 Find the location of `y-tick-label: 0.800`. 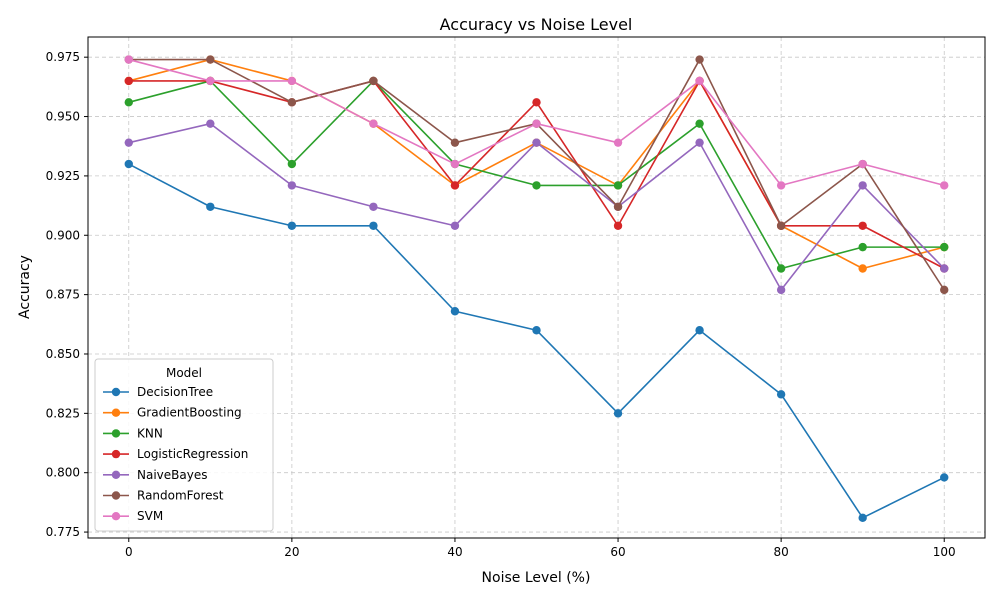

y-tick-label: 0.800 is located at coordinates (63, 473).